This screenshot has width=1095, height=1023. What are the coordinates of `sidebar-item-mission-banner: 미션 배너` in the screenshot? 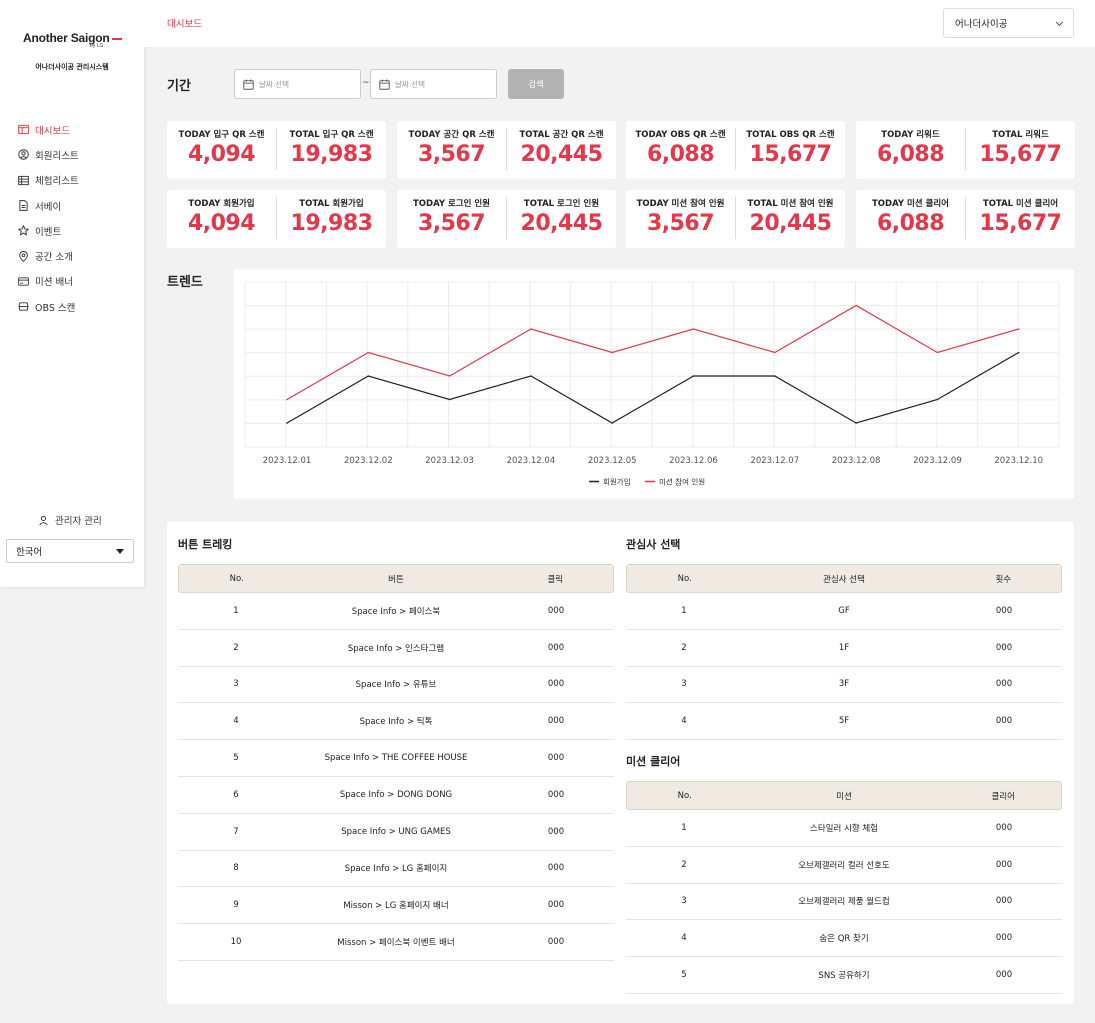 It's located at (78, 281).